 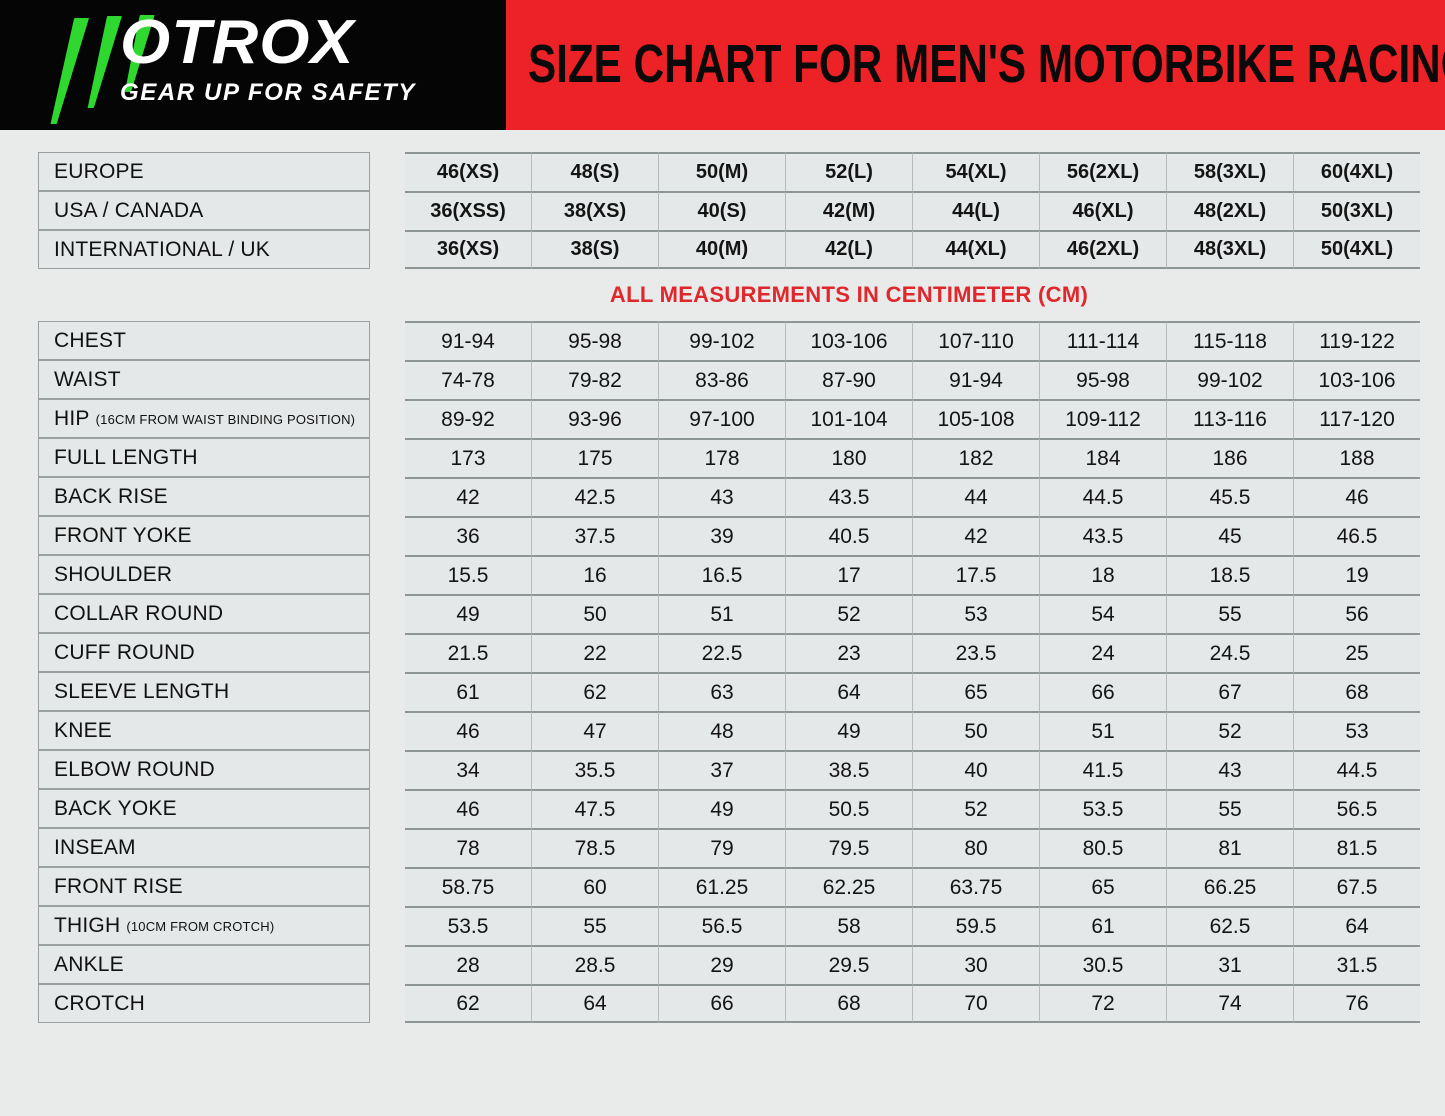 What do you see at coordinates (113, 574) in the screenshot?
I see `row-label-text: SHOULDER` at bounding box center [113, 574].